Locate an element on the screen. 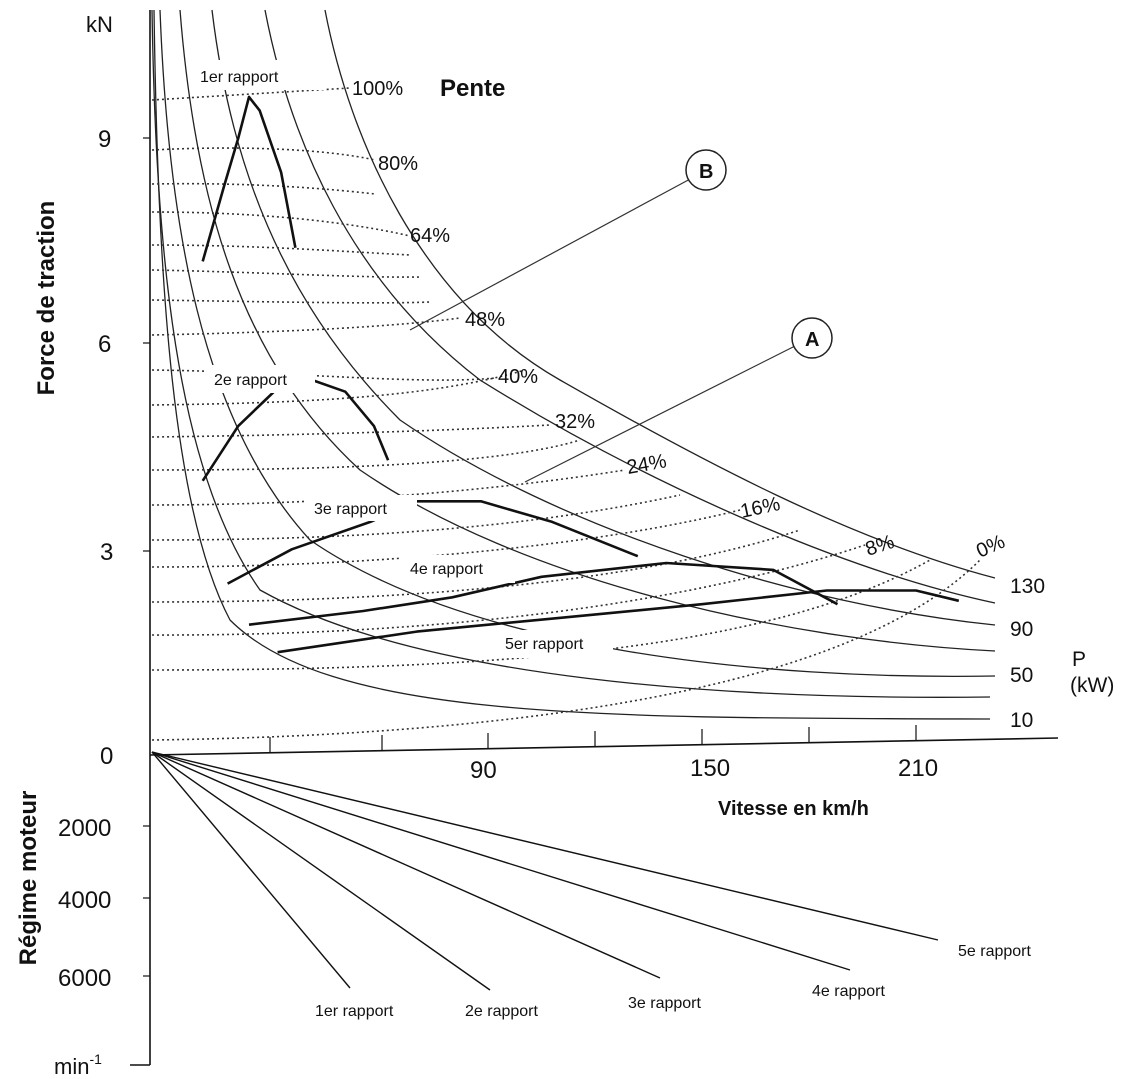 This screenshot has height=1079, width=1129. grade-title: Pente is located at coordinates (472, 88).